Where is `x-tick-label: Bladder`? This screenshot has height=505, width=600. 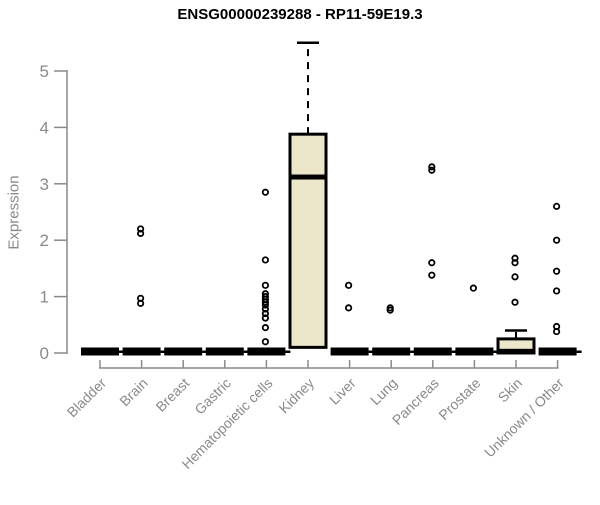 x-tick-label: Bladder is located at coordinates (87, 398).